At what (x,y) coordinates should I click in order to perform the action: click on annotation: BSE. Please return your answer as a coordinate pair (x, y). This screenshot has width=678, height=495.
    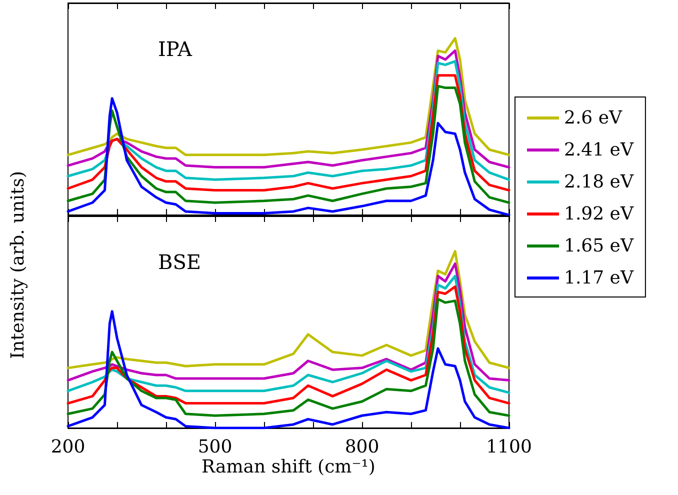
    Looking at the image, I should click on (179, 262).